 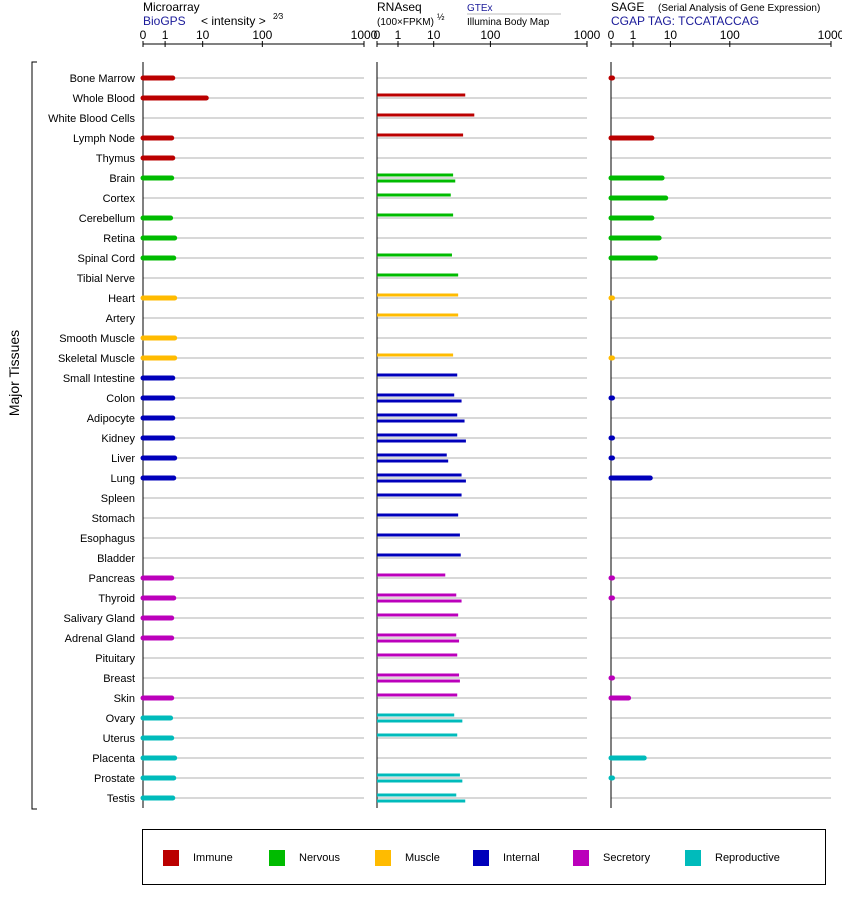 I want to click on tissue-label: Esophagus, so click(x=108, y=539).